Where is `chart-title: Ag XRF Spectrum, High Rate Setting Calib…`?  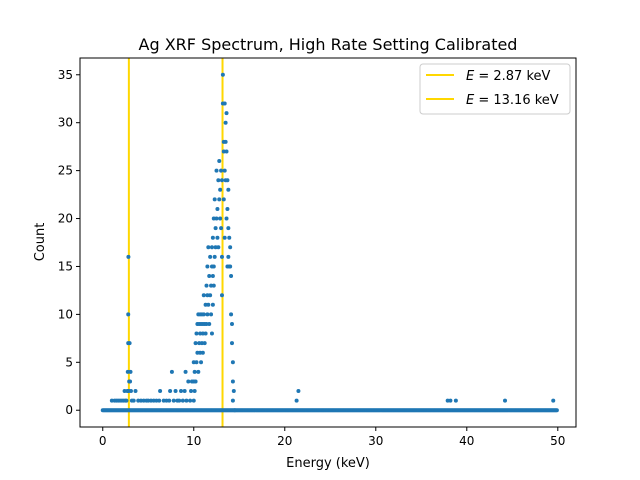
chart-title: Ag XRF Spectrum, High Rate Setting Calib… is located at coordinates (328, 44).